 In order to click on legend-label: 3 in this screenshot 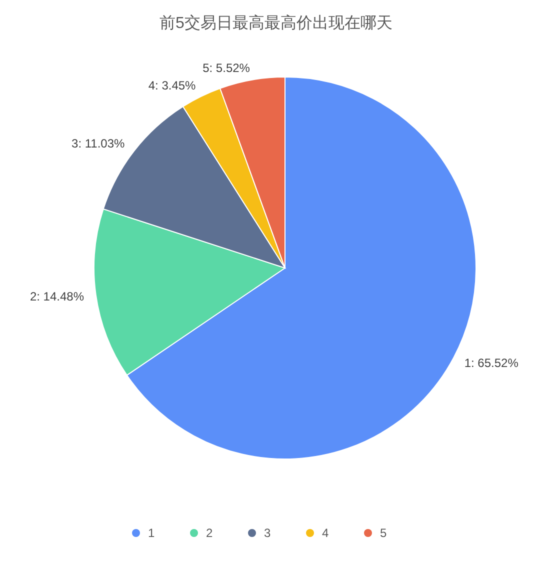, I will do `click(267, 533)`.